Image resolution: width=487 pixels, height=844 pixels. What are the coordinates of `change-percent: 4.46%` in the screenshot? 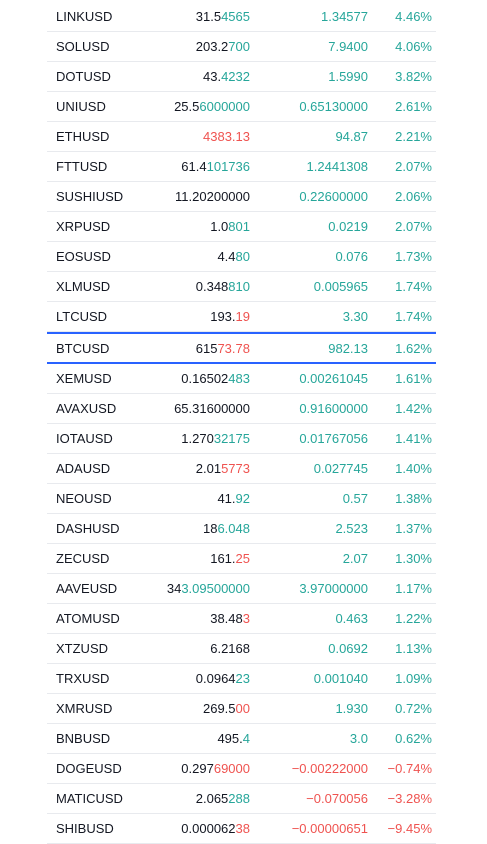 It's located at (413, 16).